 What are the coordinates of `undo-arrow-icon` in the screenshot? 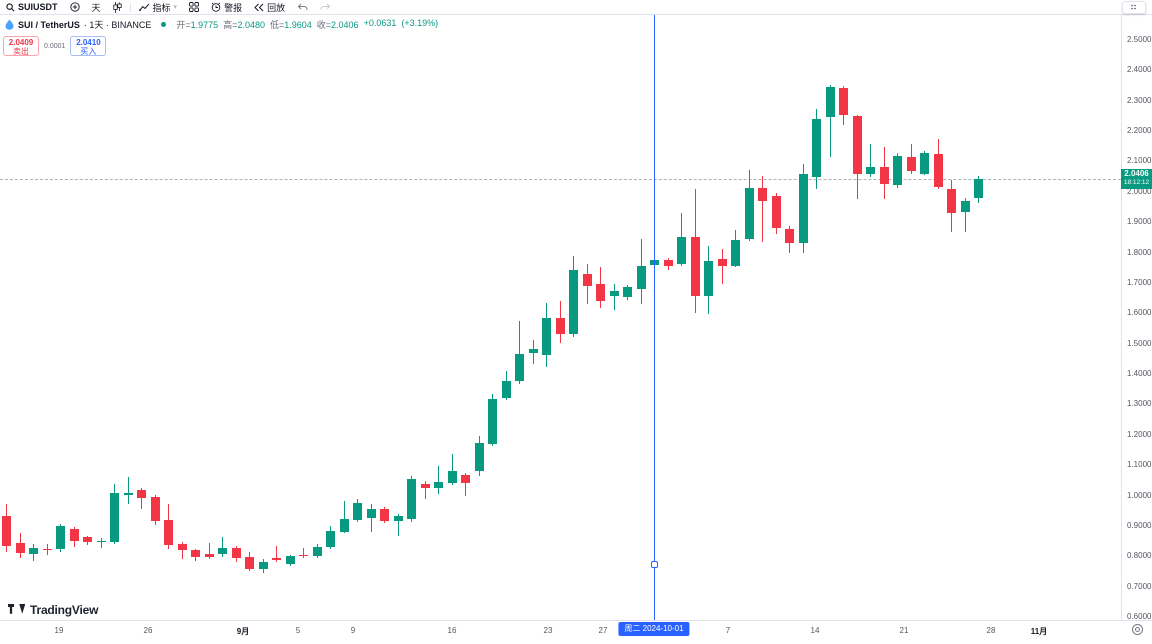 It's located at (302, 7).